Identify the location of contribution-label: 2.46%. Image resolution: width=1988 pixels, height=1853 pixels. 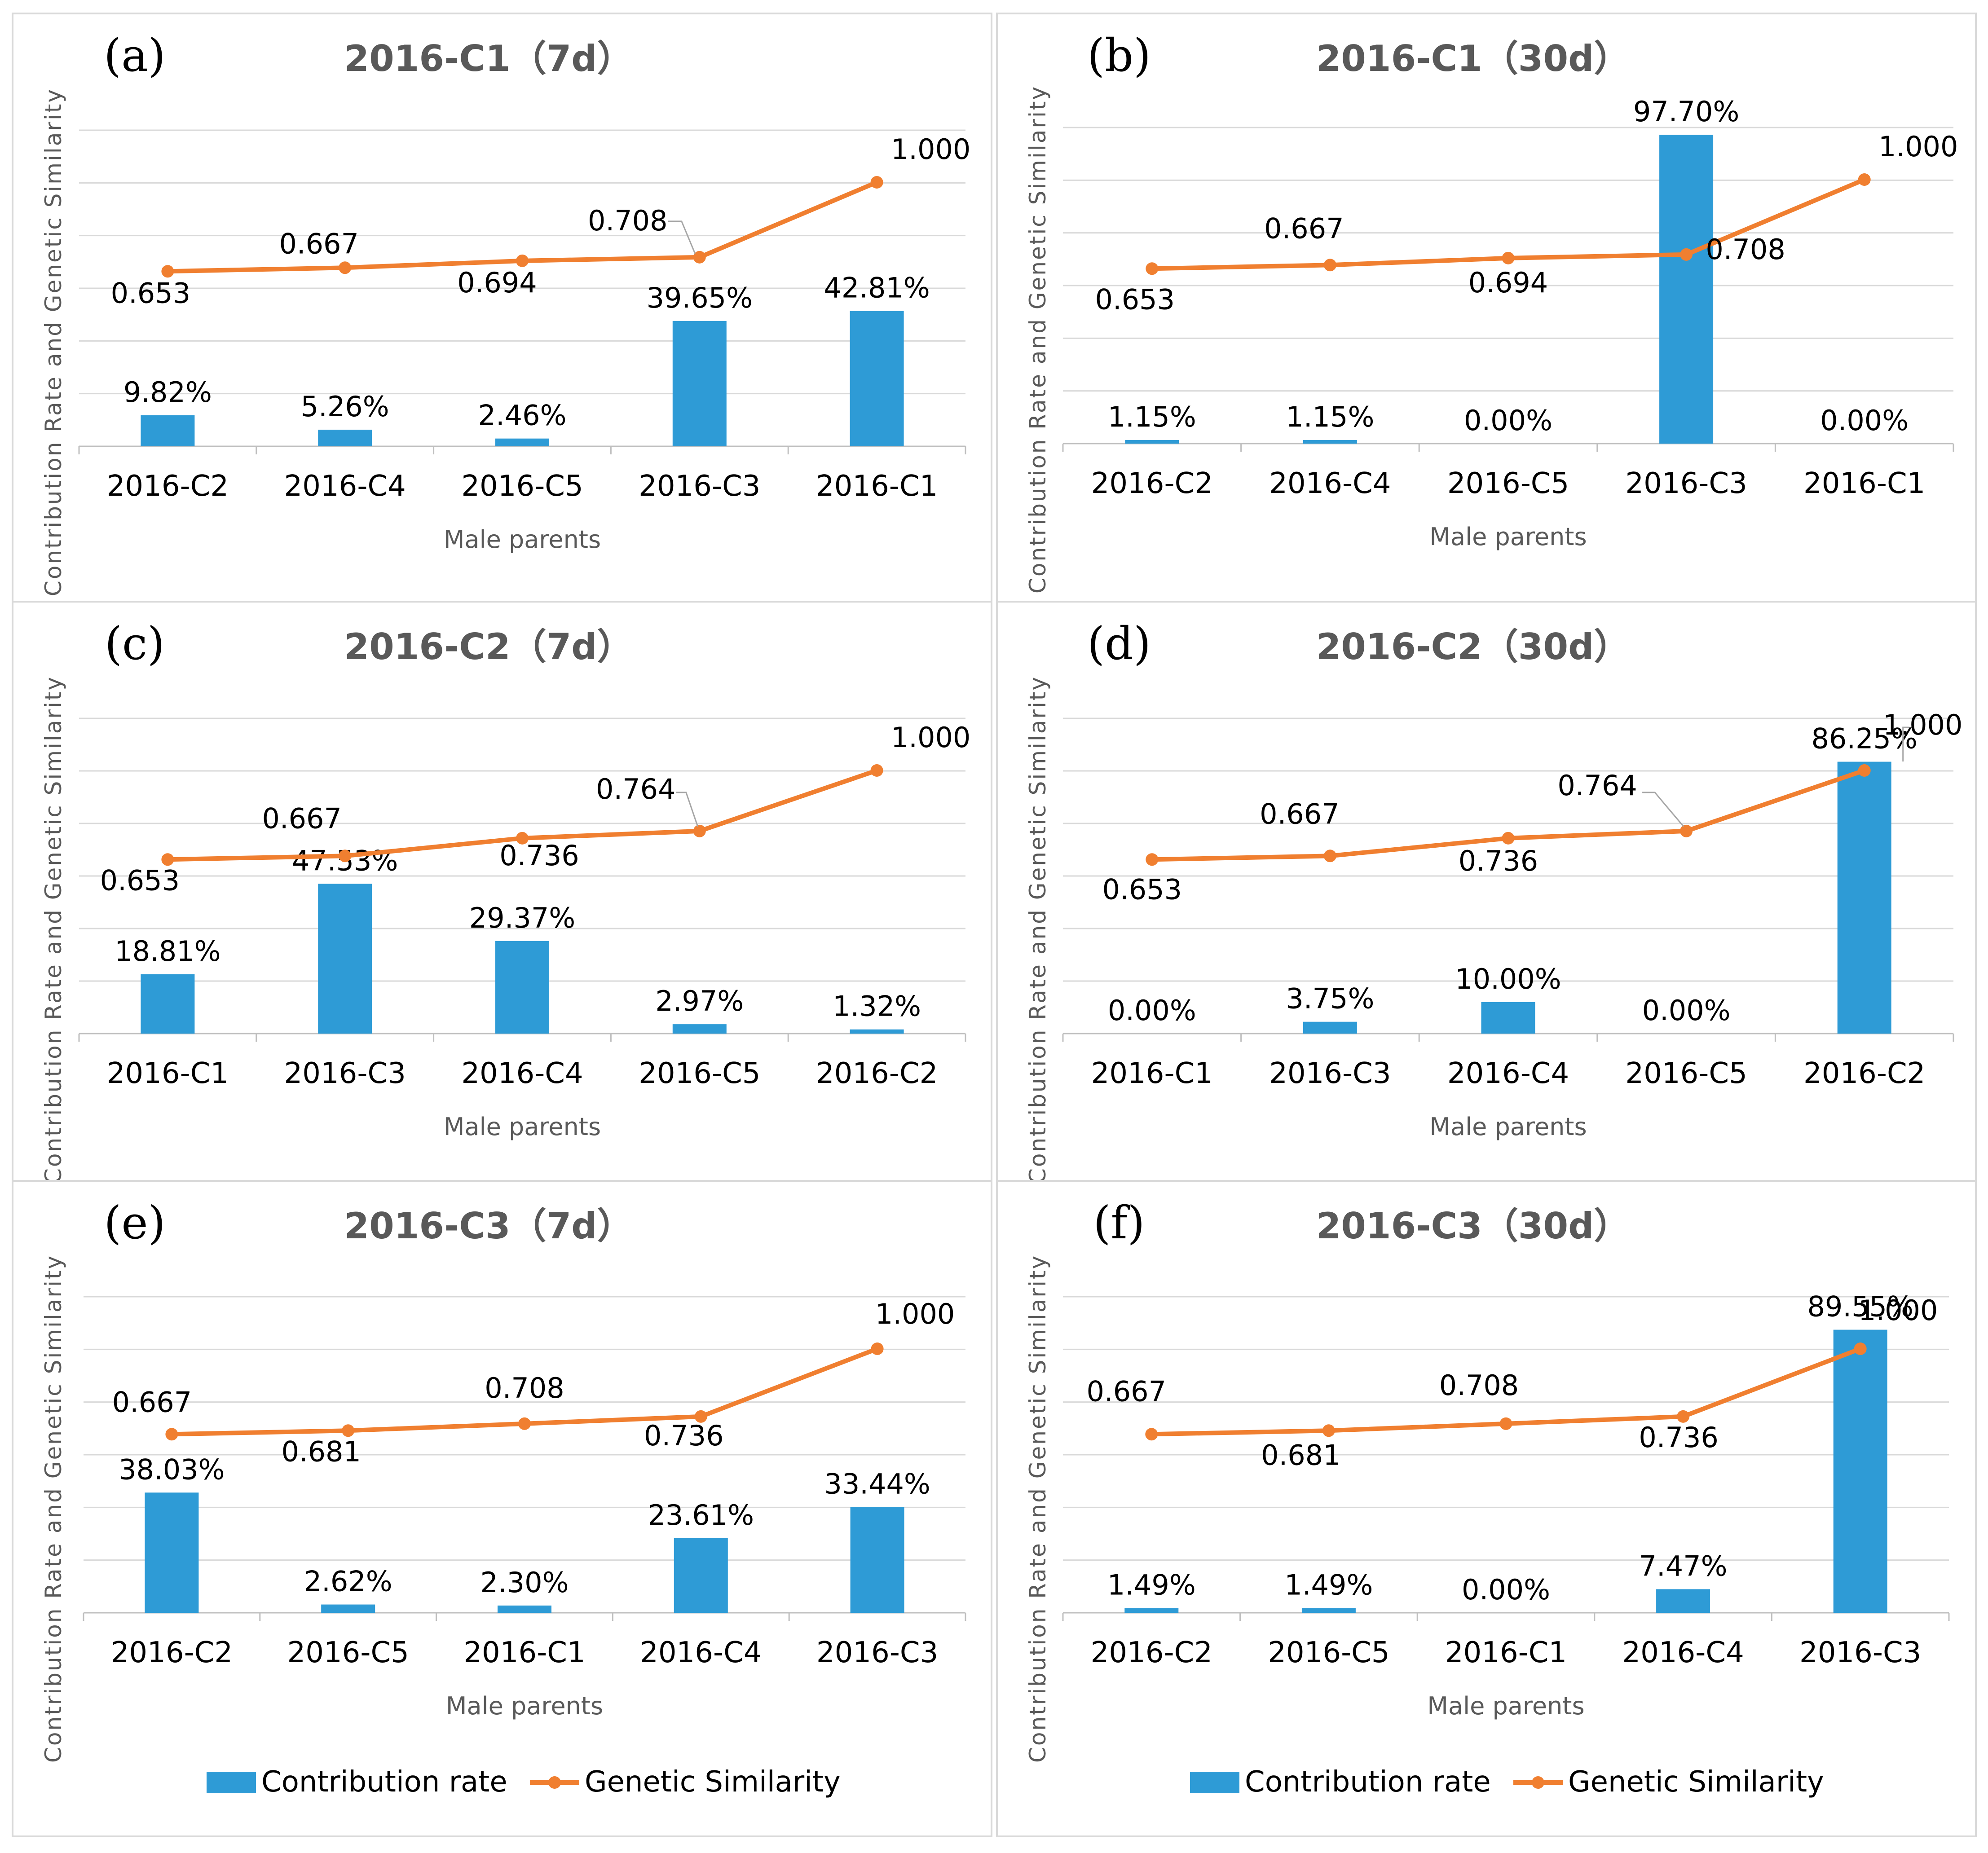
(523, 415).